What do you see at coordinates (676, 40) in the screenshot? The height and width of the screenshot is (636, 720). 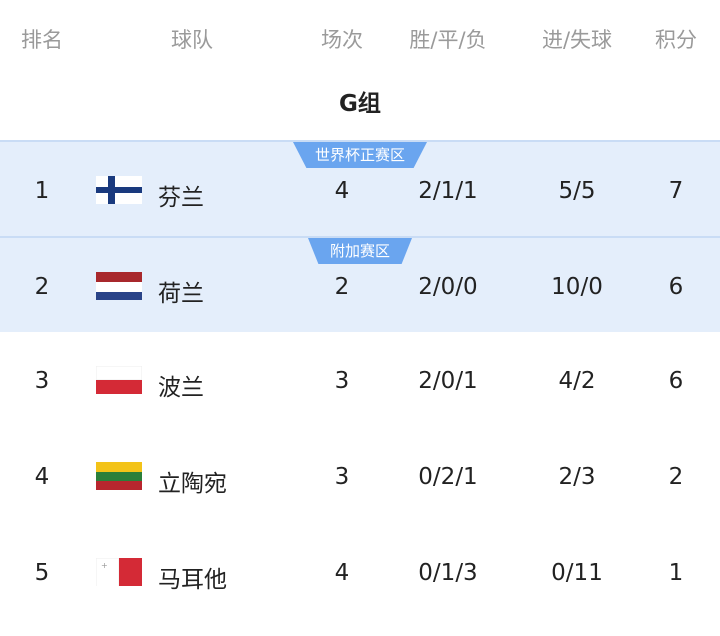 I see `header-points: 积分` at bounding box center [676, 40].